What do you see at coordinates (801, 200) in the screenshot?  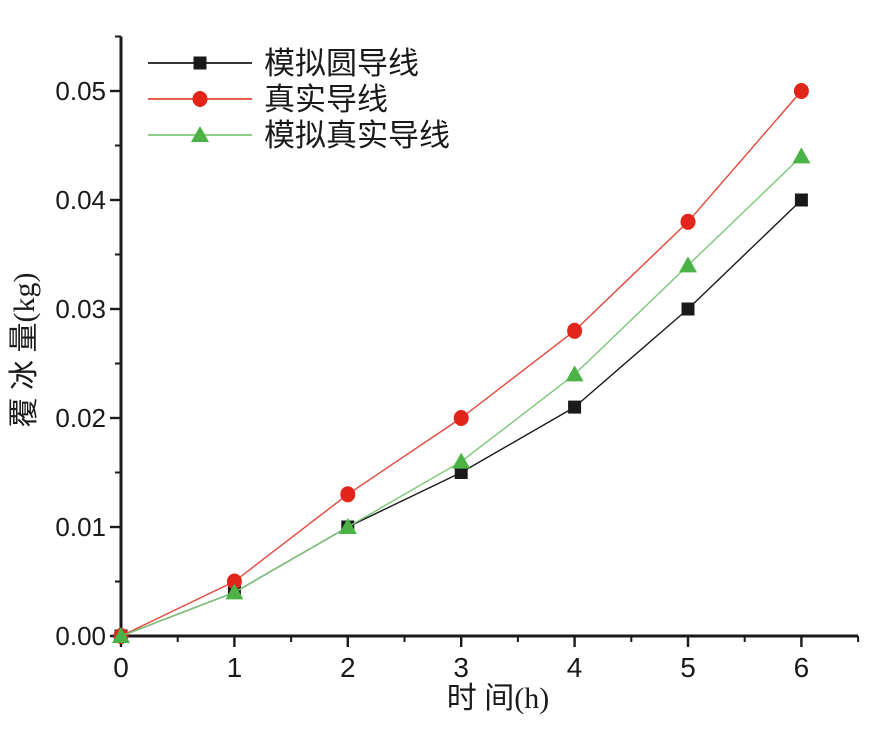 I see `series-simulated-round-conductor-point-6-square-marker` at bounding box center [801, 200].